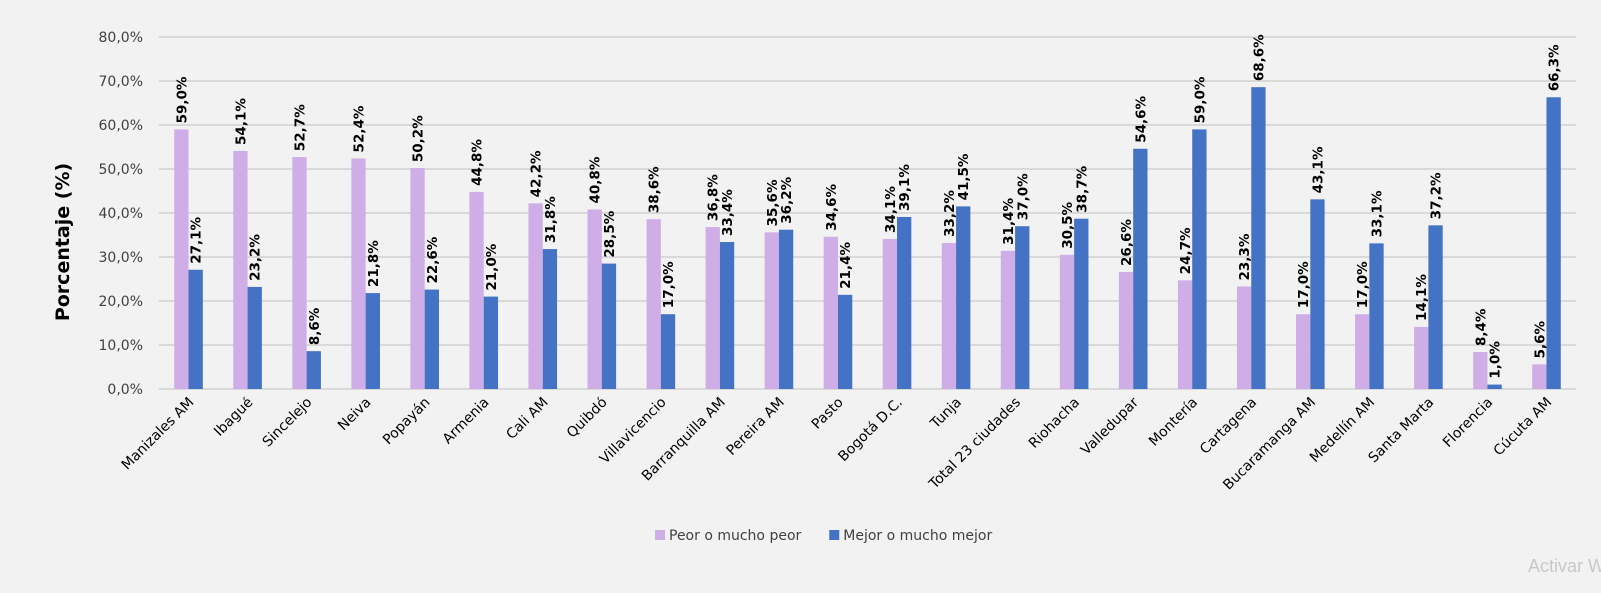 The image size is (1601, 593). Describe the element at coordinates (946, 414) in the screenshot. I see `x-tick-label: Tunja` at that location.